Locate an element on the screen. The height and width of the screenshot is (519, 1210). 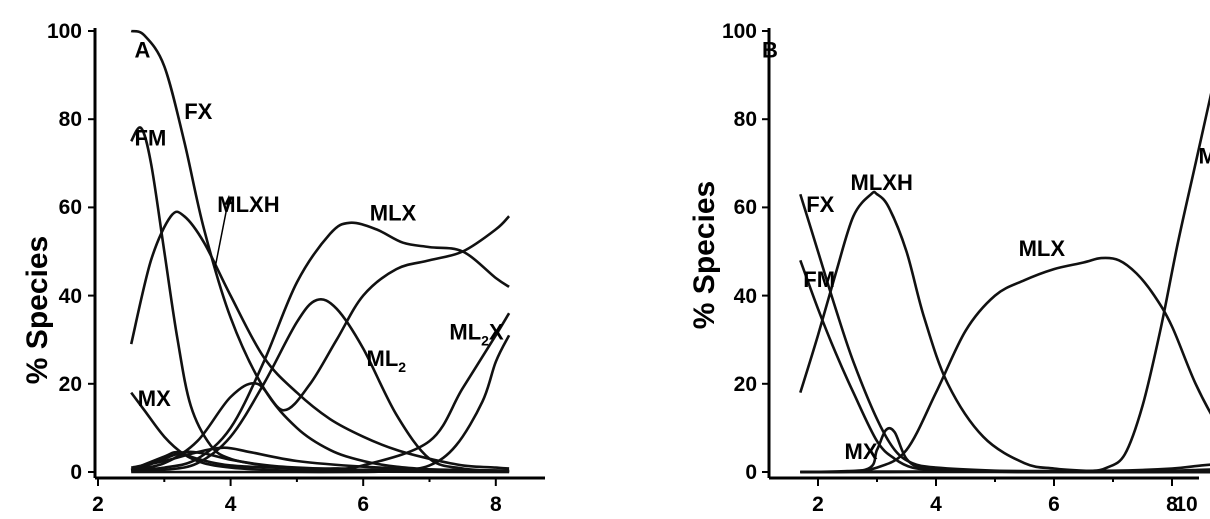
x-tick-label-b: 8 is located at coordinates (1172, 504).